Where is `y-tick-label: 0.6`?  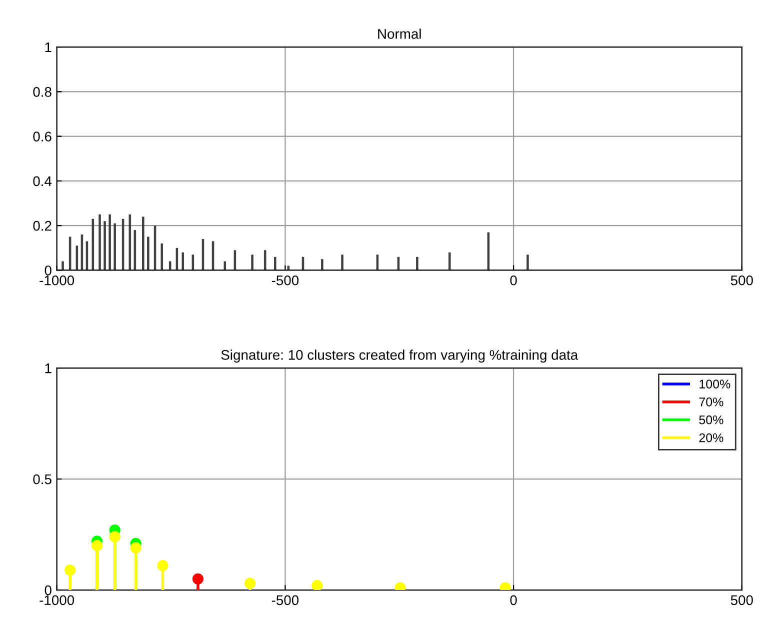 y-tick-label: 0.6 is located at coordinates (42, 137).